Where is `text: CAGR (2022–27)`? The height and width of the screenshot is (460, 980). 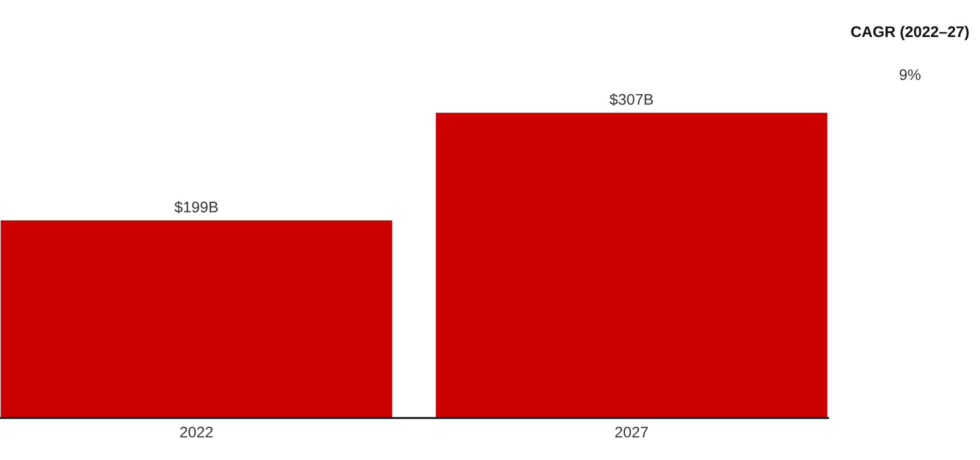
text: CAGR (2022–27) is located at coordinates (910, 33).